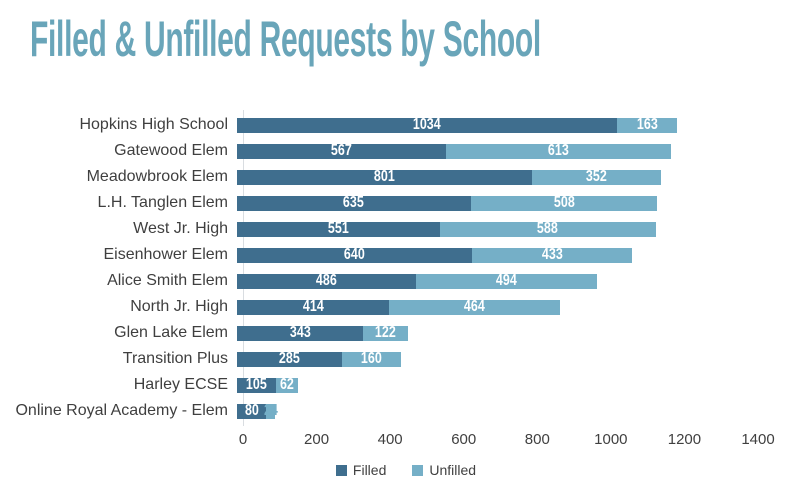 Image resolution: width=812 pixels, height=500 pixels. Describe the element at coordinates (153, 124) in the screenshot. I see `category-label: Hopkins High School` at that location.